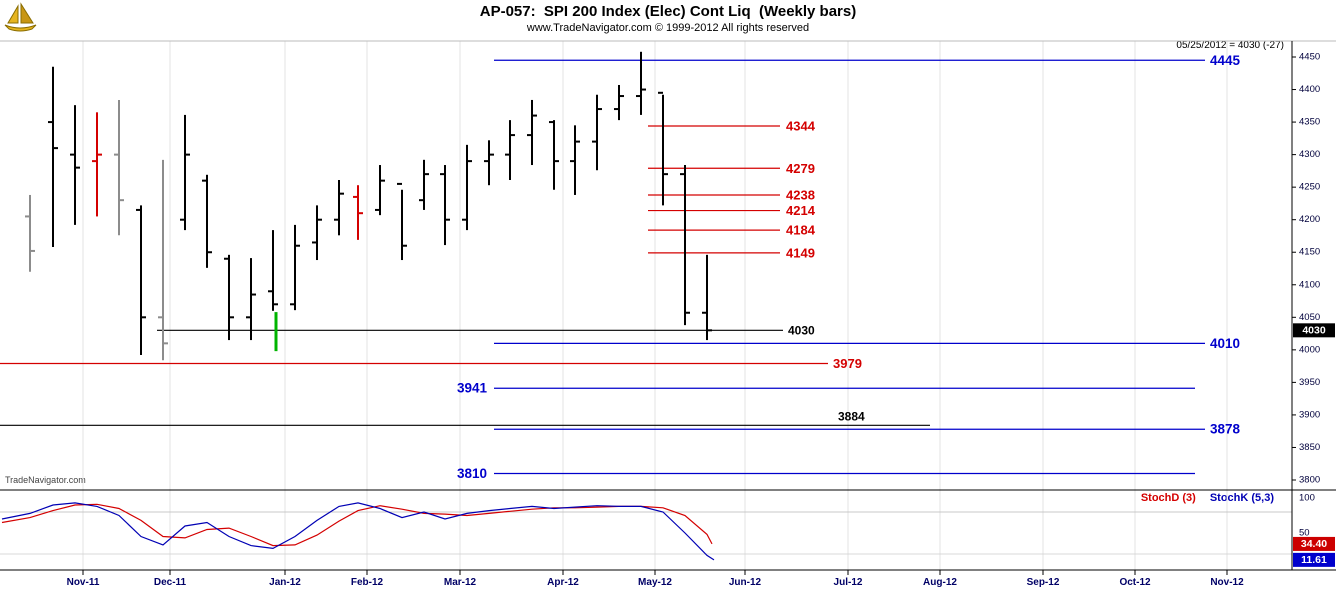  Describe the element at coordinates (801, 230) in the screenshot. I see `level-label-4184: 4184` at that location.